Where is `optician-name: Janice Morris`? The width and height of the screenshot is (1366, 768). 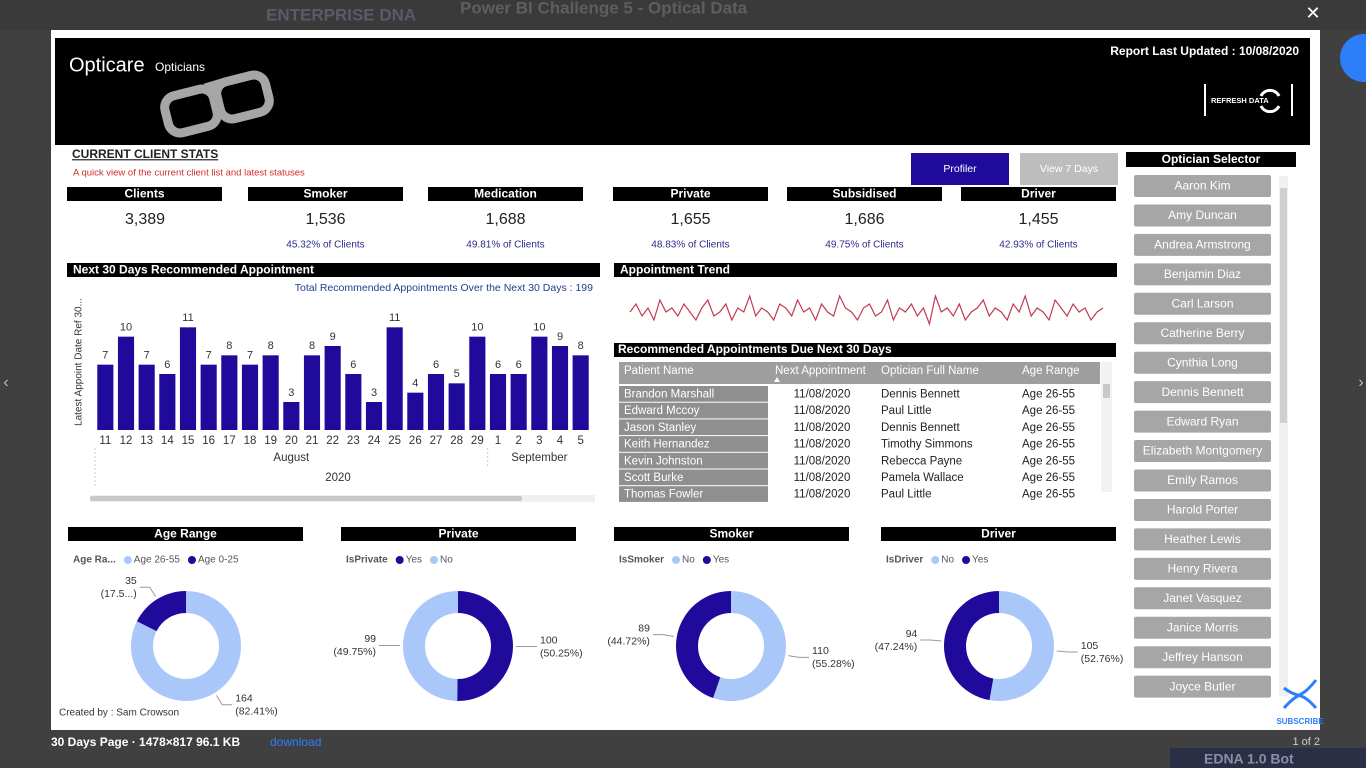 optician-name: Janice Morris is located at coordinates (1202, 627).